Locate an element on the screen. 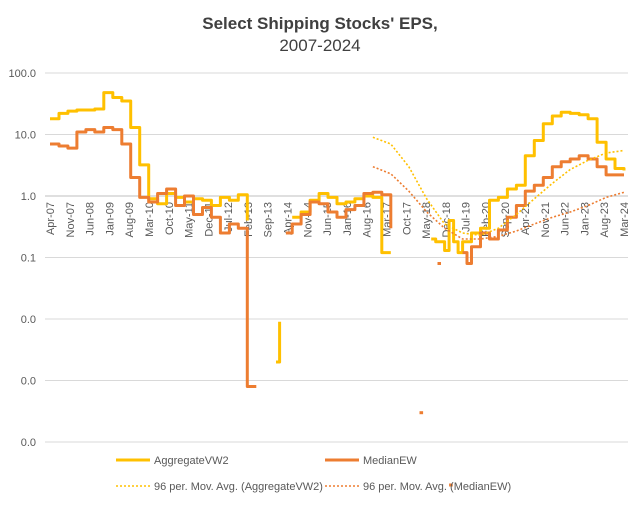 The width and height of the screenshot is (640, 507). legend-label: 96 per. Mov. Avg. (MedianEW) is located at coordinates (437, 487).